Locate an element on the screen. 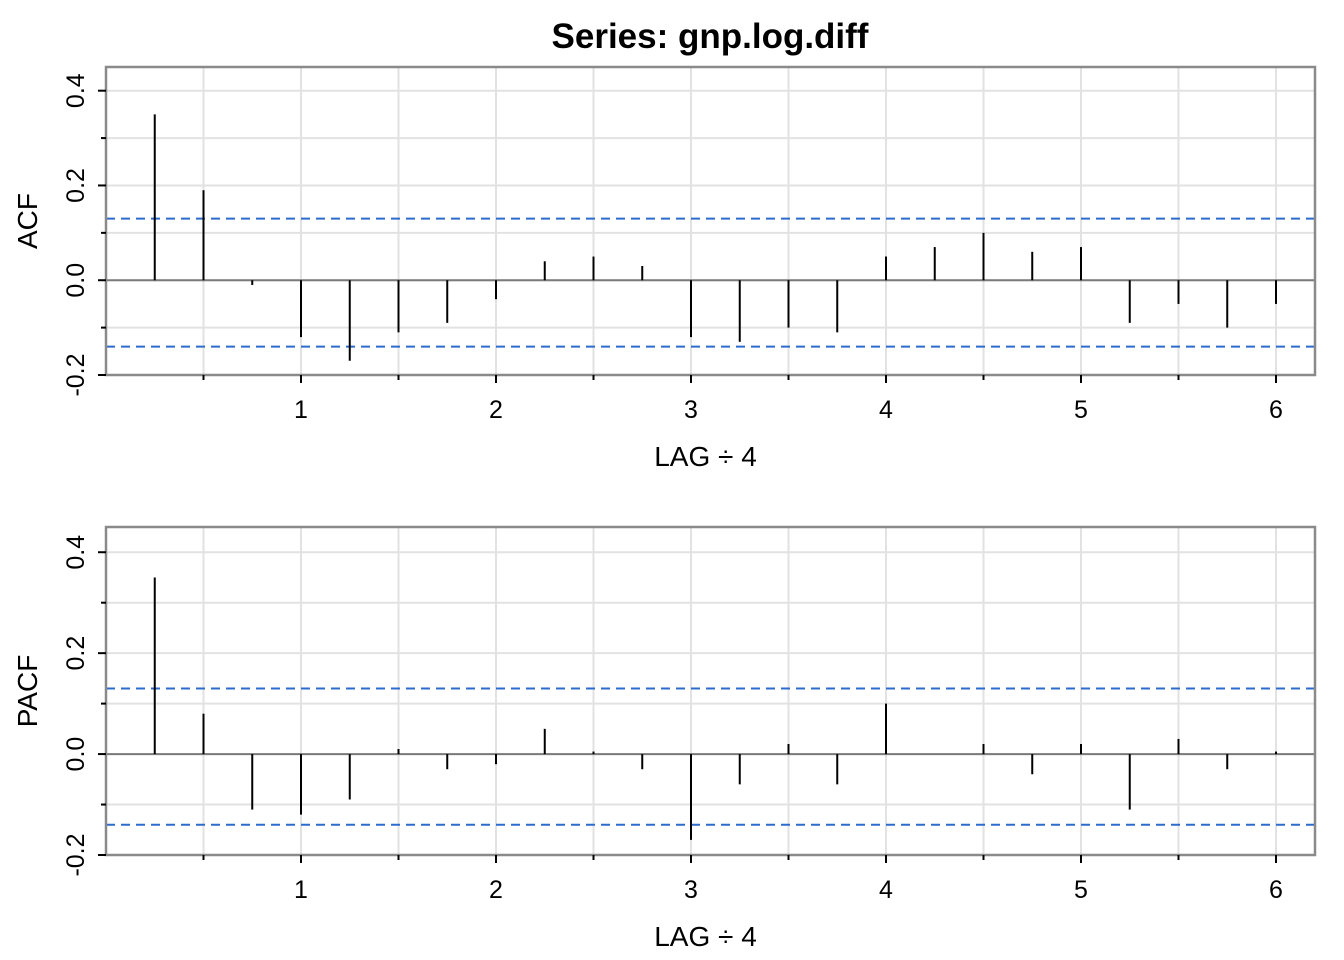 The image size is (1344, 960). chart-title: Series: gnp.log.diff is located at coordinates (710, 36).